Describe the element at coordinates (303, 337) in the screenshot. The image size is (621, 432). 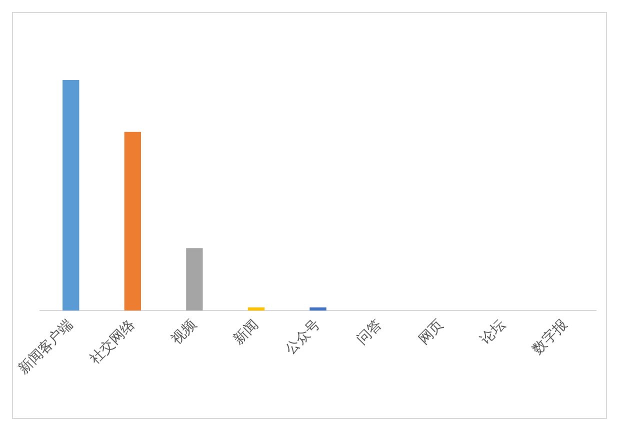
I see `x-tick-label: 公众号` at that location.